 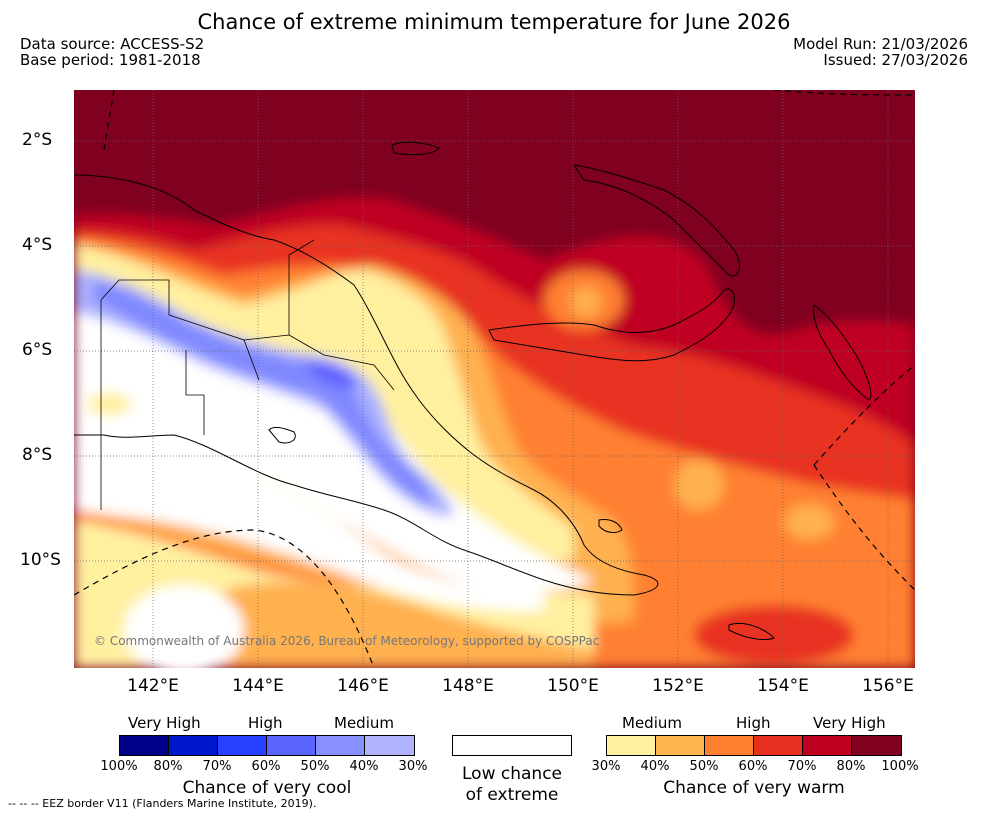 I want to click on lat-label-4s: 4°S, so click(x=37, y=245).